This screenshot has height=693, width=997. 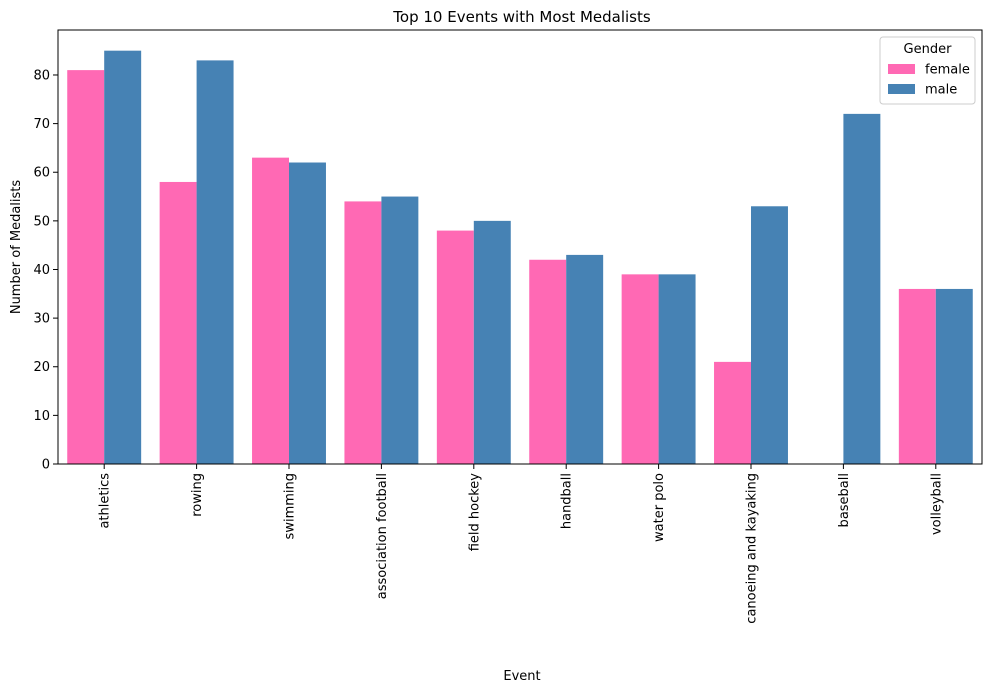 I want to click on bar-female-association-football, so click(x=363, y=332).